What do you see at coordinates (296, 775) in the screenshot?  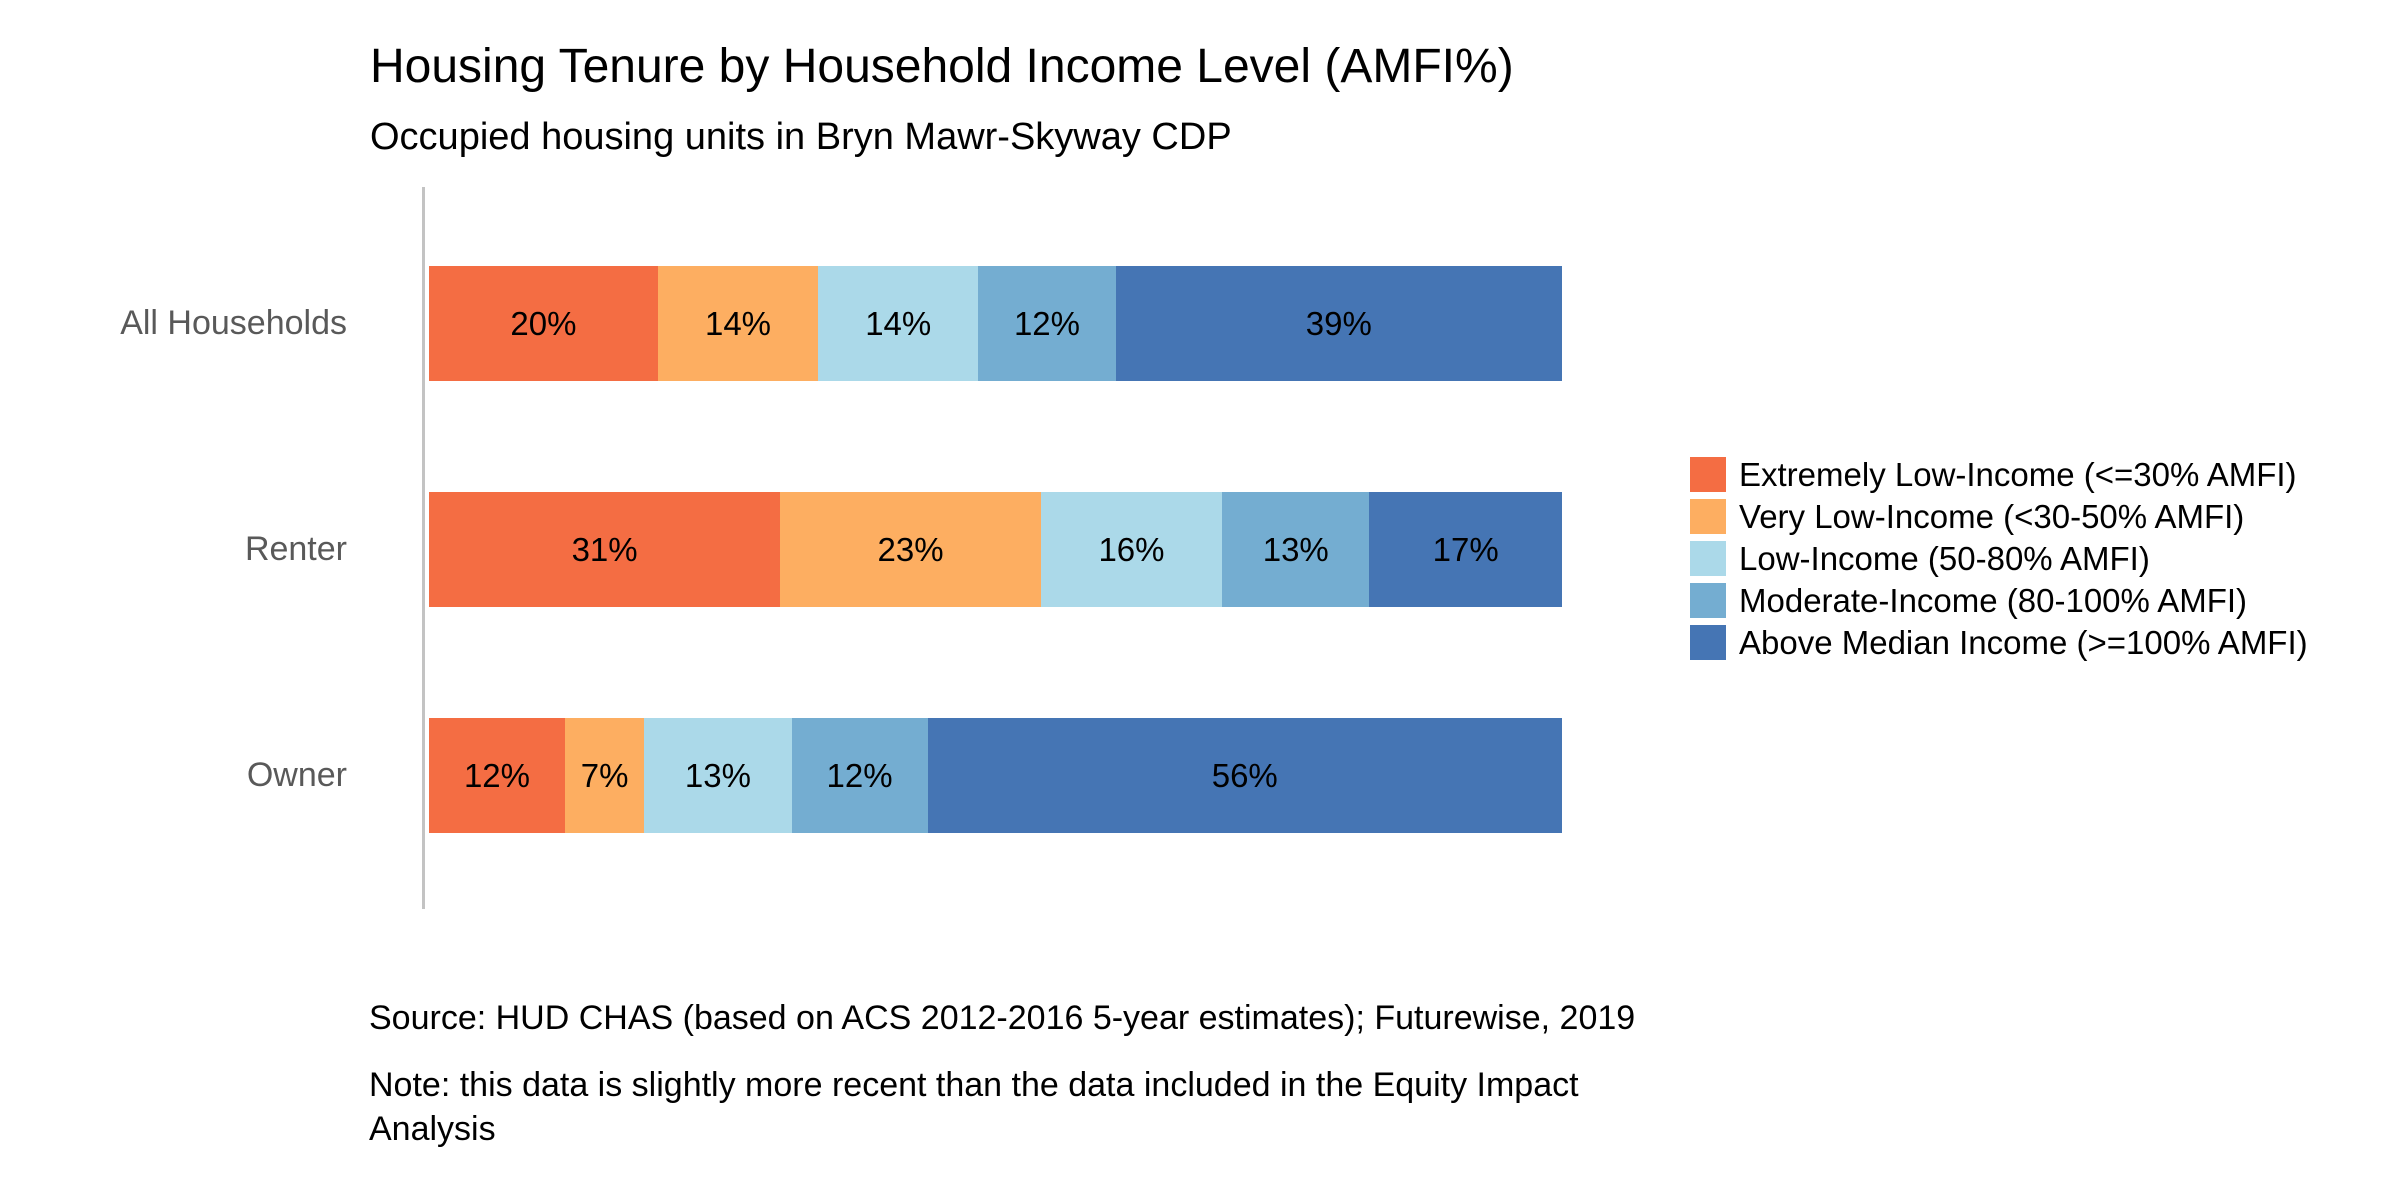 I see `category-label: Owner` at bounding box center [296, 775].